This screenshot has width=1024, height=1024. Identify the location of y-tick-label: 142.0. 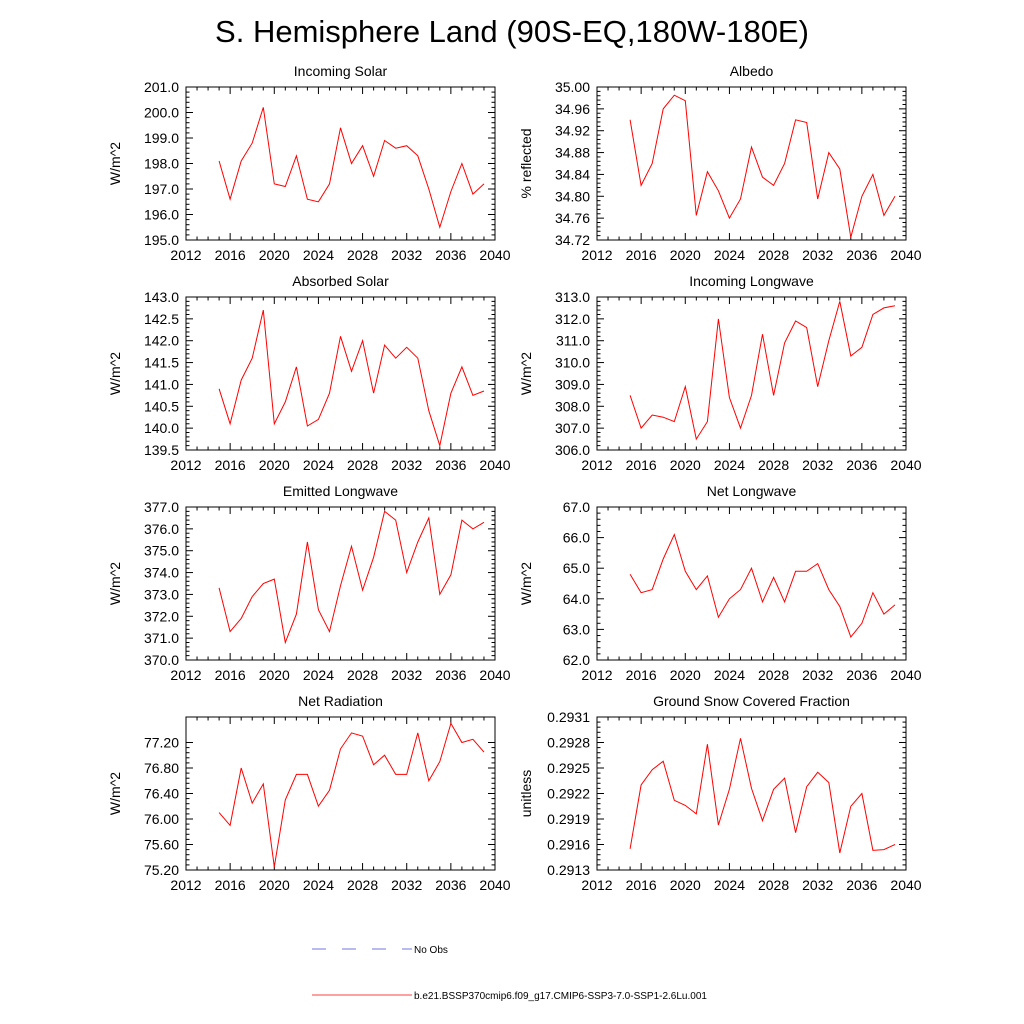
(161, 341).